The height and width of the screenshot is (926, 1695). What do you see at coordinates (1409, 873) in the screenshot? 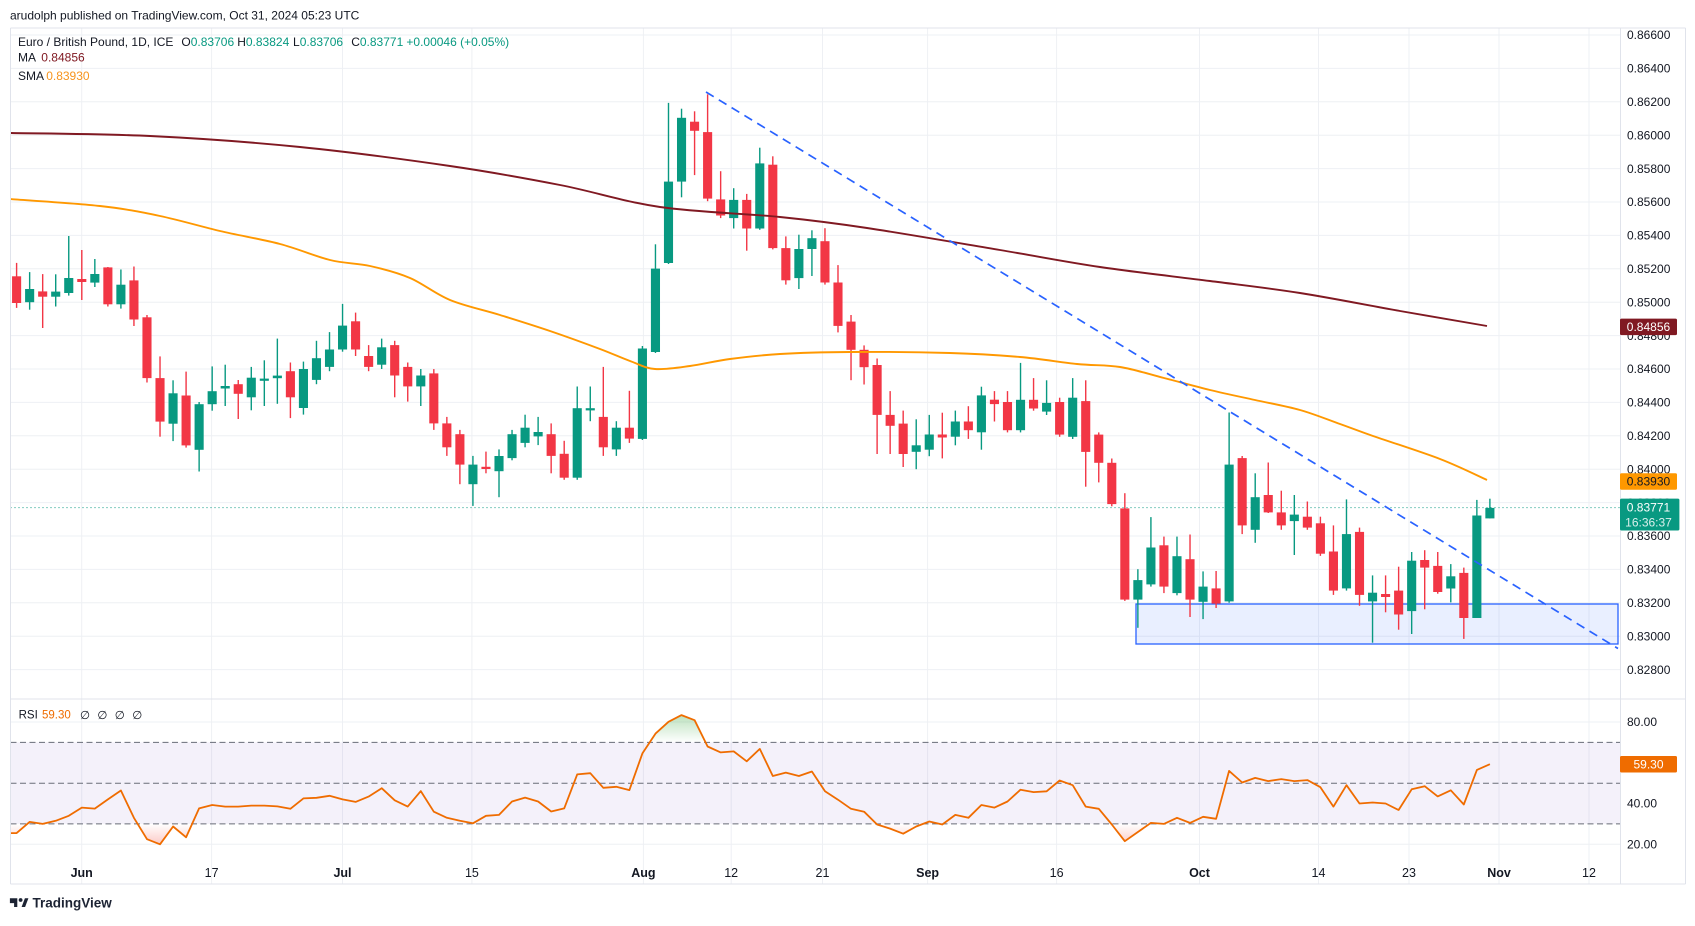
I see `svg-text: 23` at bounding box center [1409, 873].